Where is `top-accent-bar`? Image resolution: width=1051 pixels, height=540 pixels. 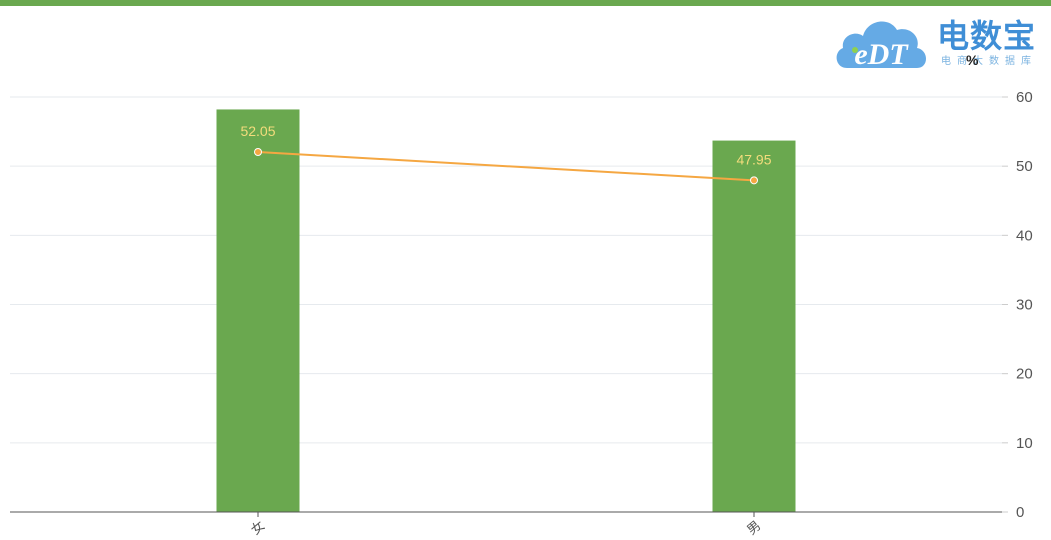 top-accent-bar is located at coordinates (525, 3).